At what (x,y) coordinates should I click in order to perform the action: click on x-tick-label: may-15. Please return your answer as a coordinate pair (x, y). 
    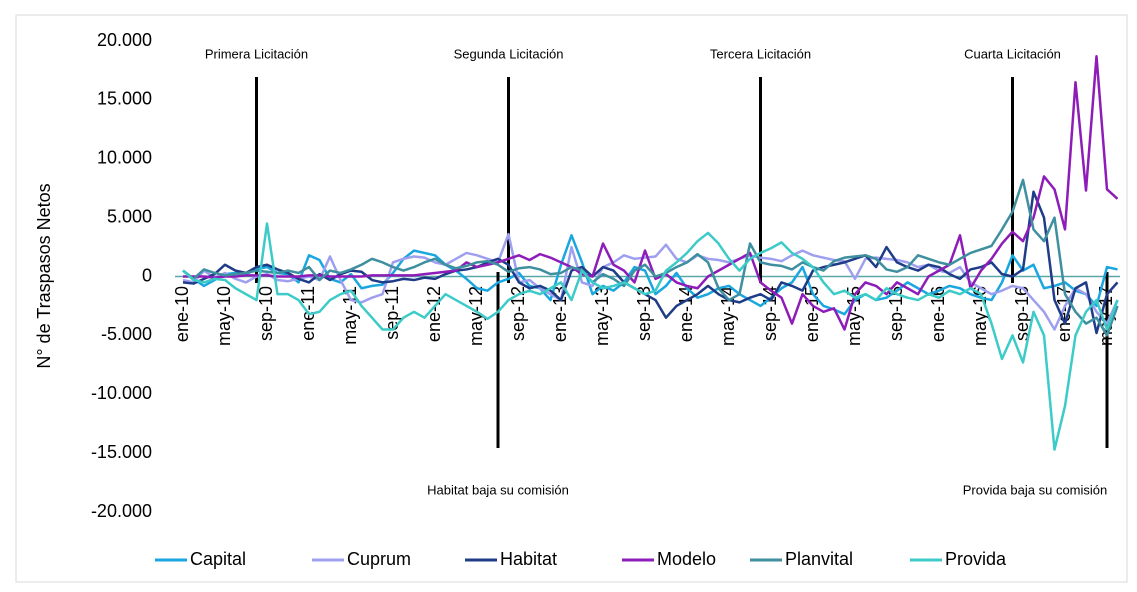
    Looking at the image, I should click on (854, 316).